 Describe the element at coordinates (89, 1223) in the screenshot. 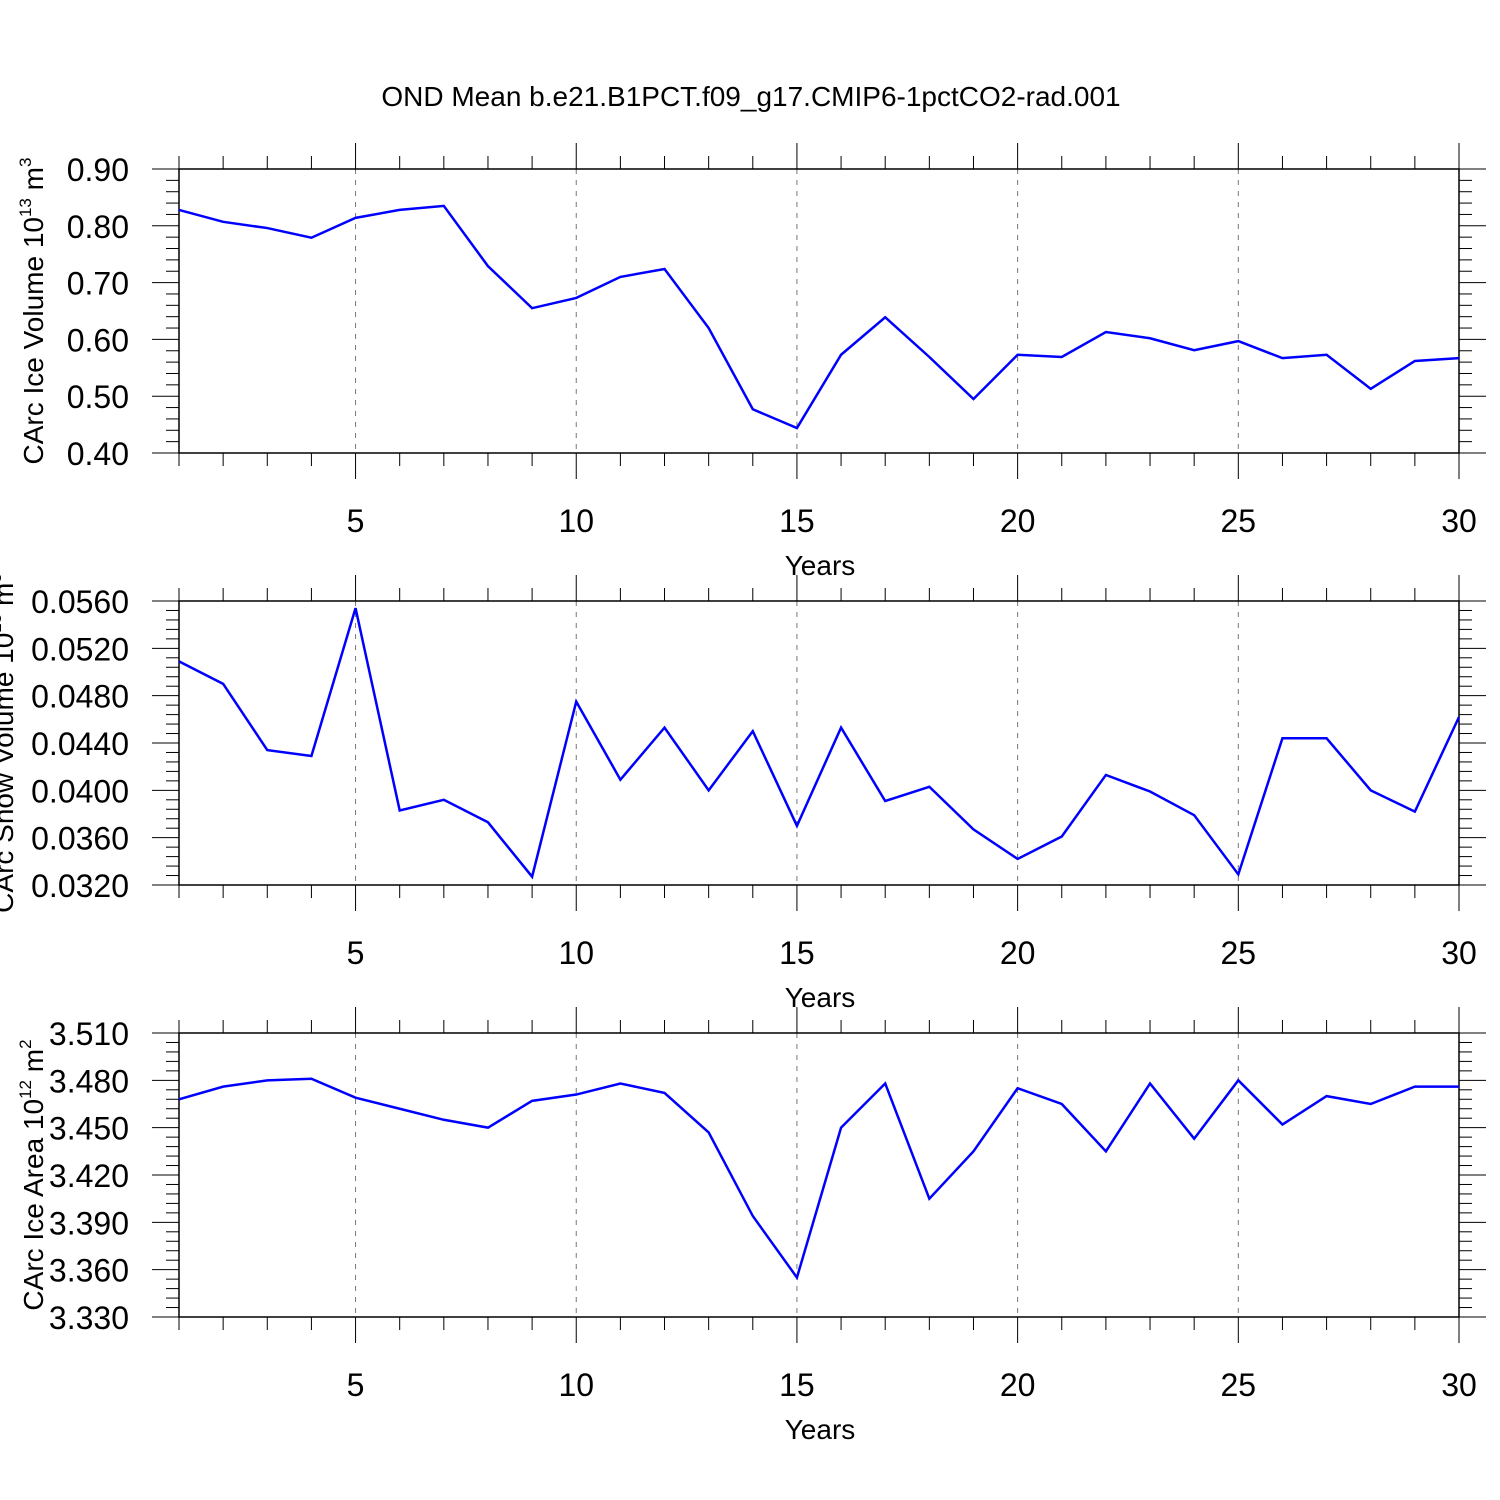

I see `y-tick-label: 3.390` at that location.